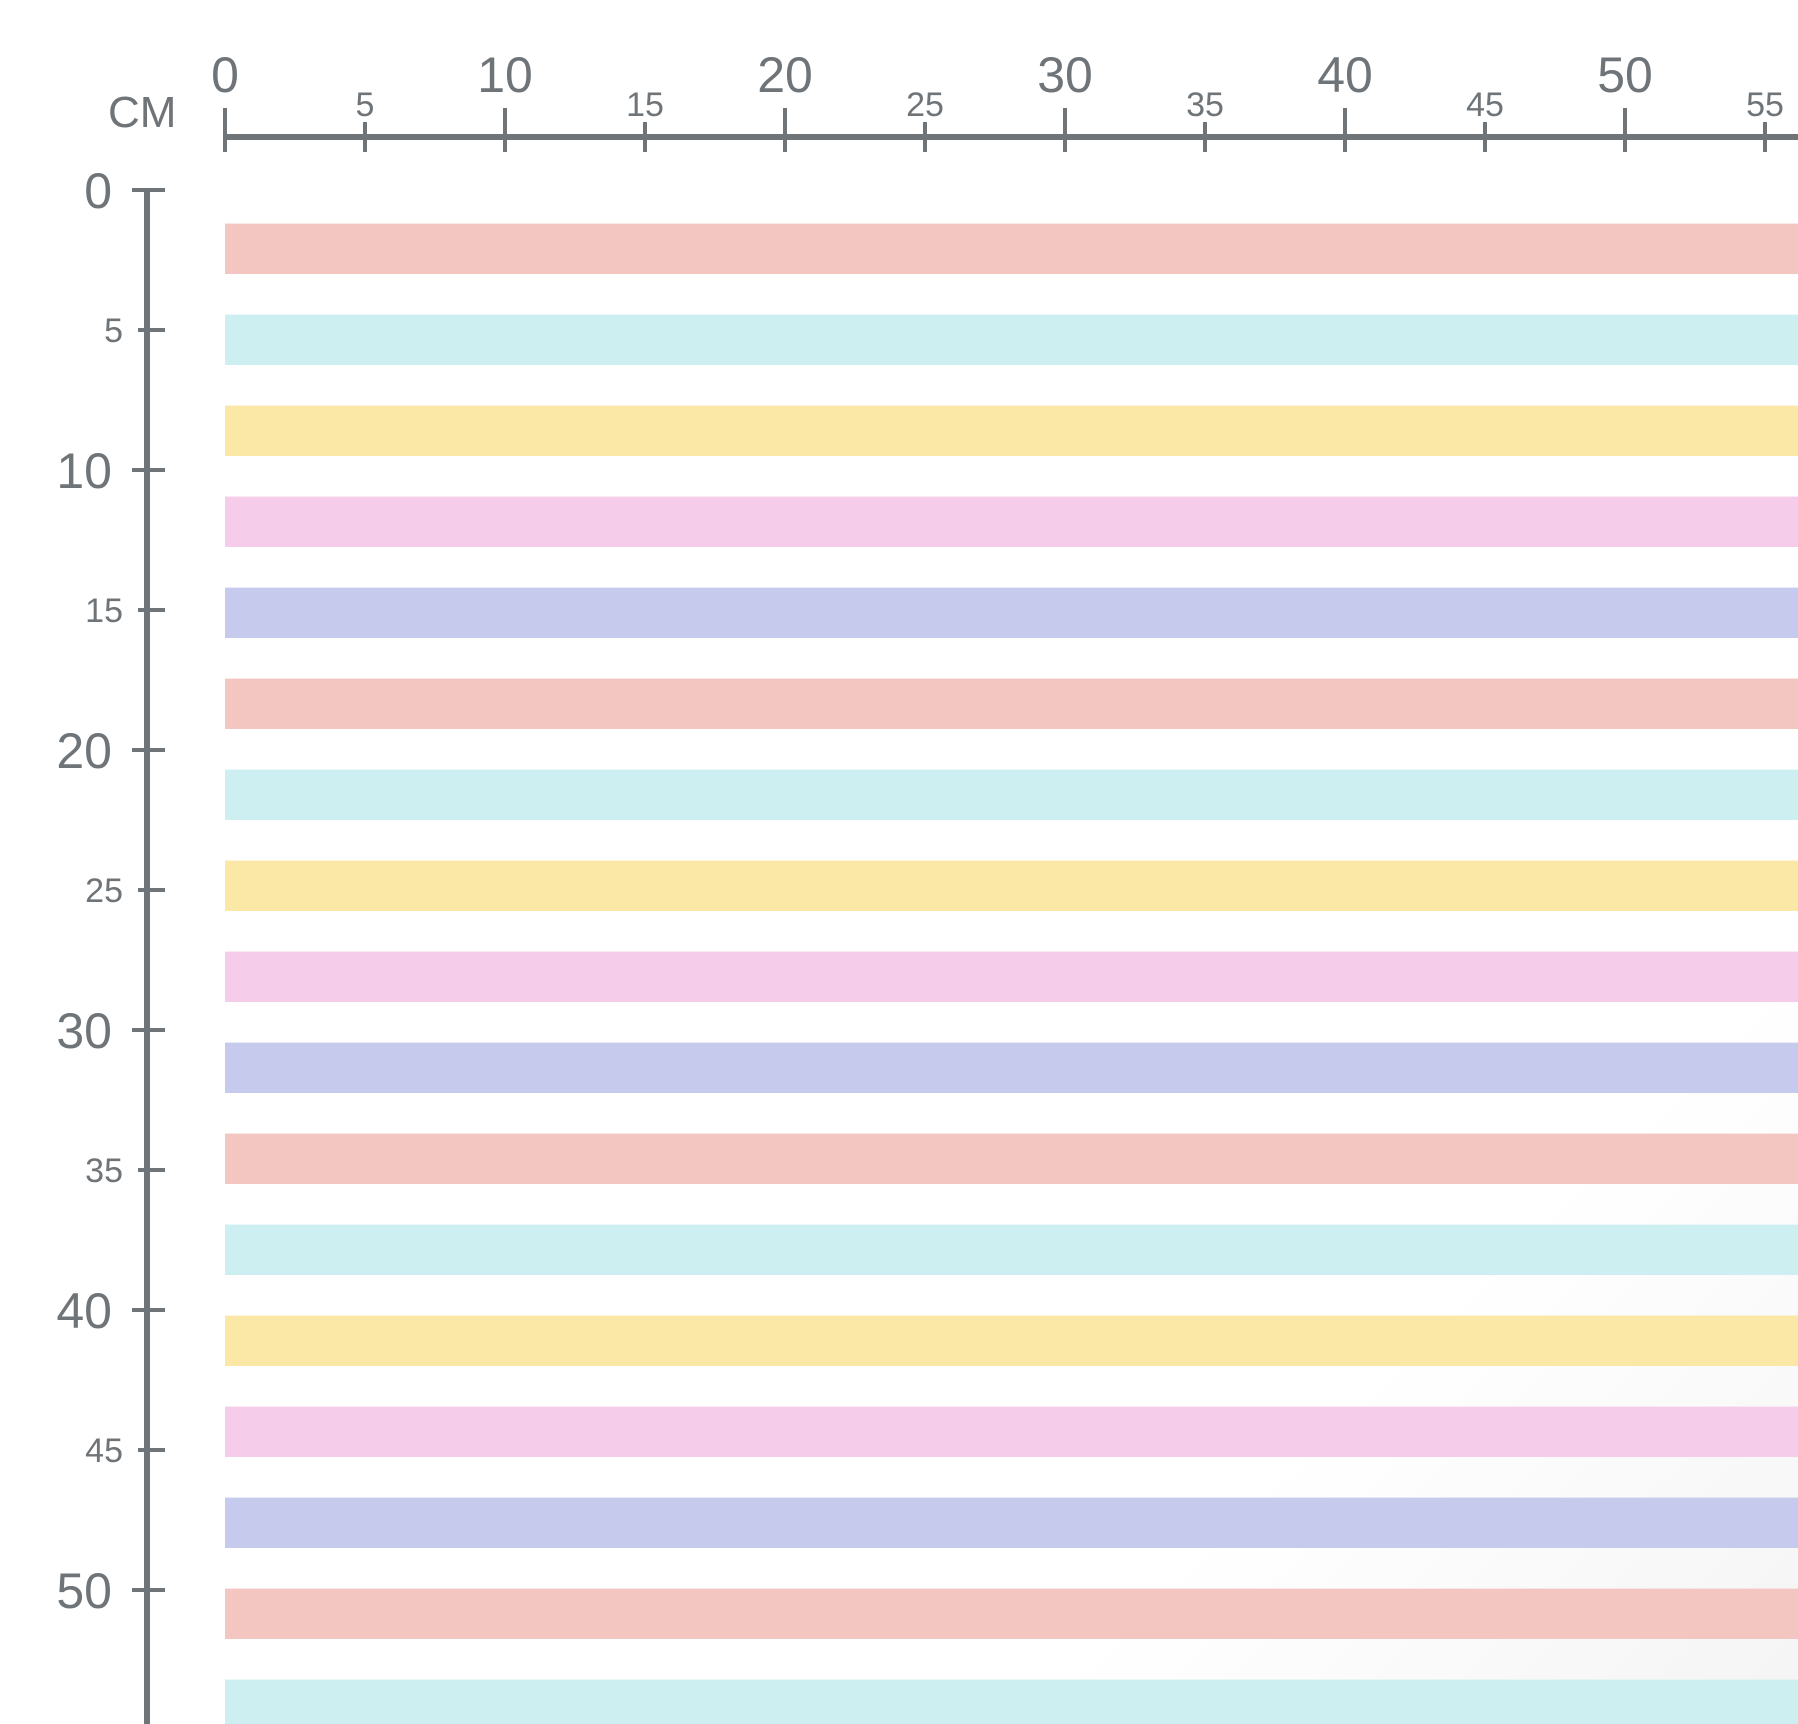 Image resolution: width=1798 pixels, height=1724 pixels. I want to click on left-ruler-label: 30, so click(84, 1031).